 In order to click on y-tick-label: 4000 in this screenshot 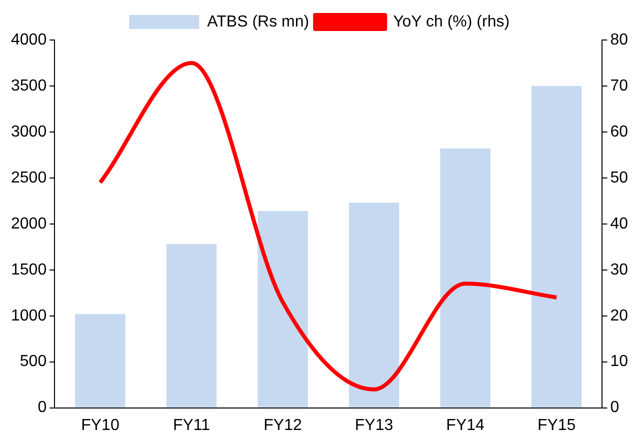, I will do `click(29, 39)`.